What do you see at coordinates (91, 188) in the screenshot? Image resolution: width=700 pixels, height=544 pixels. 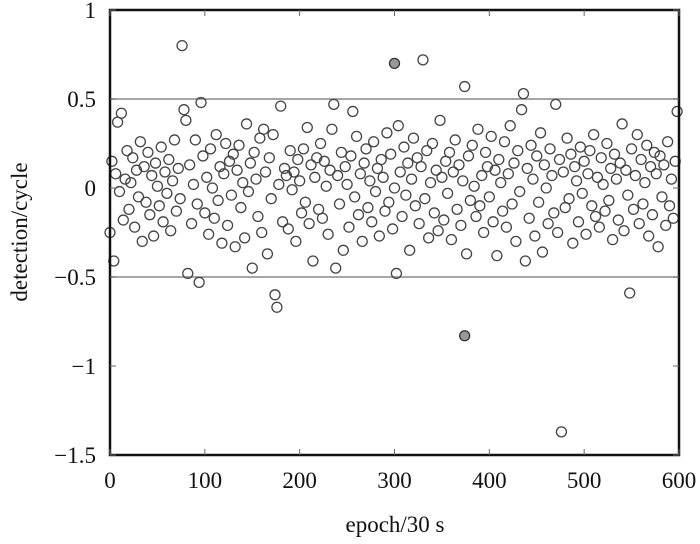 I see `y-tick-label: 0` at bounding box center [91, 188].